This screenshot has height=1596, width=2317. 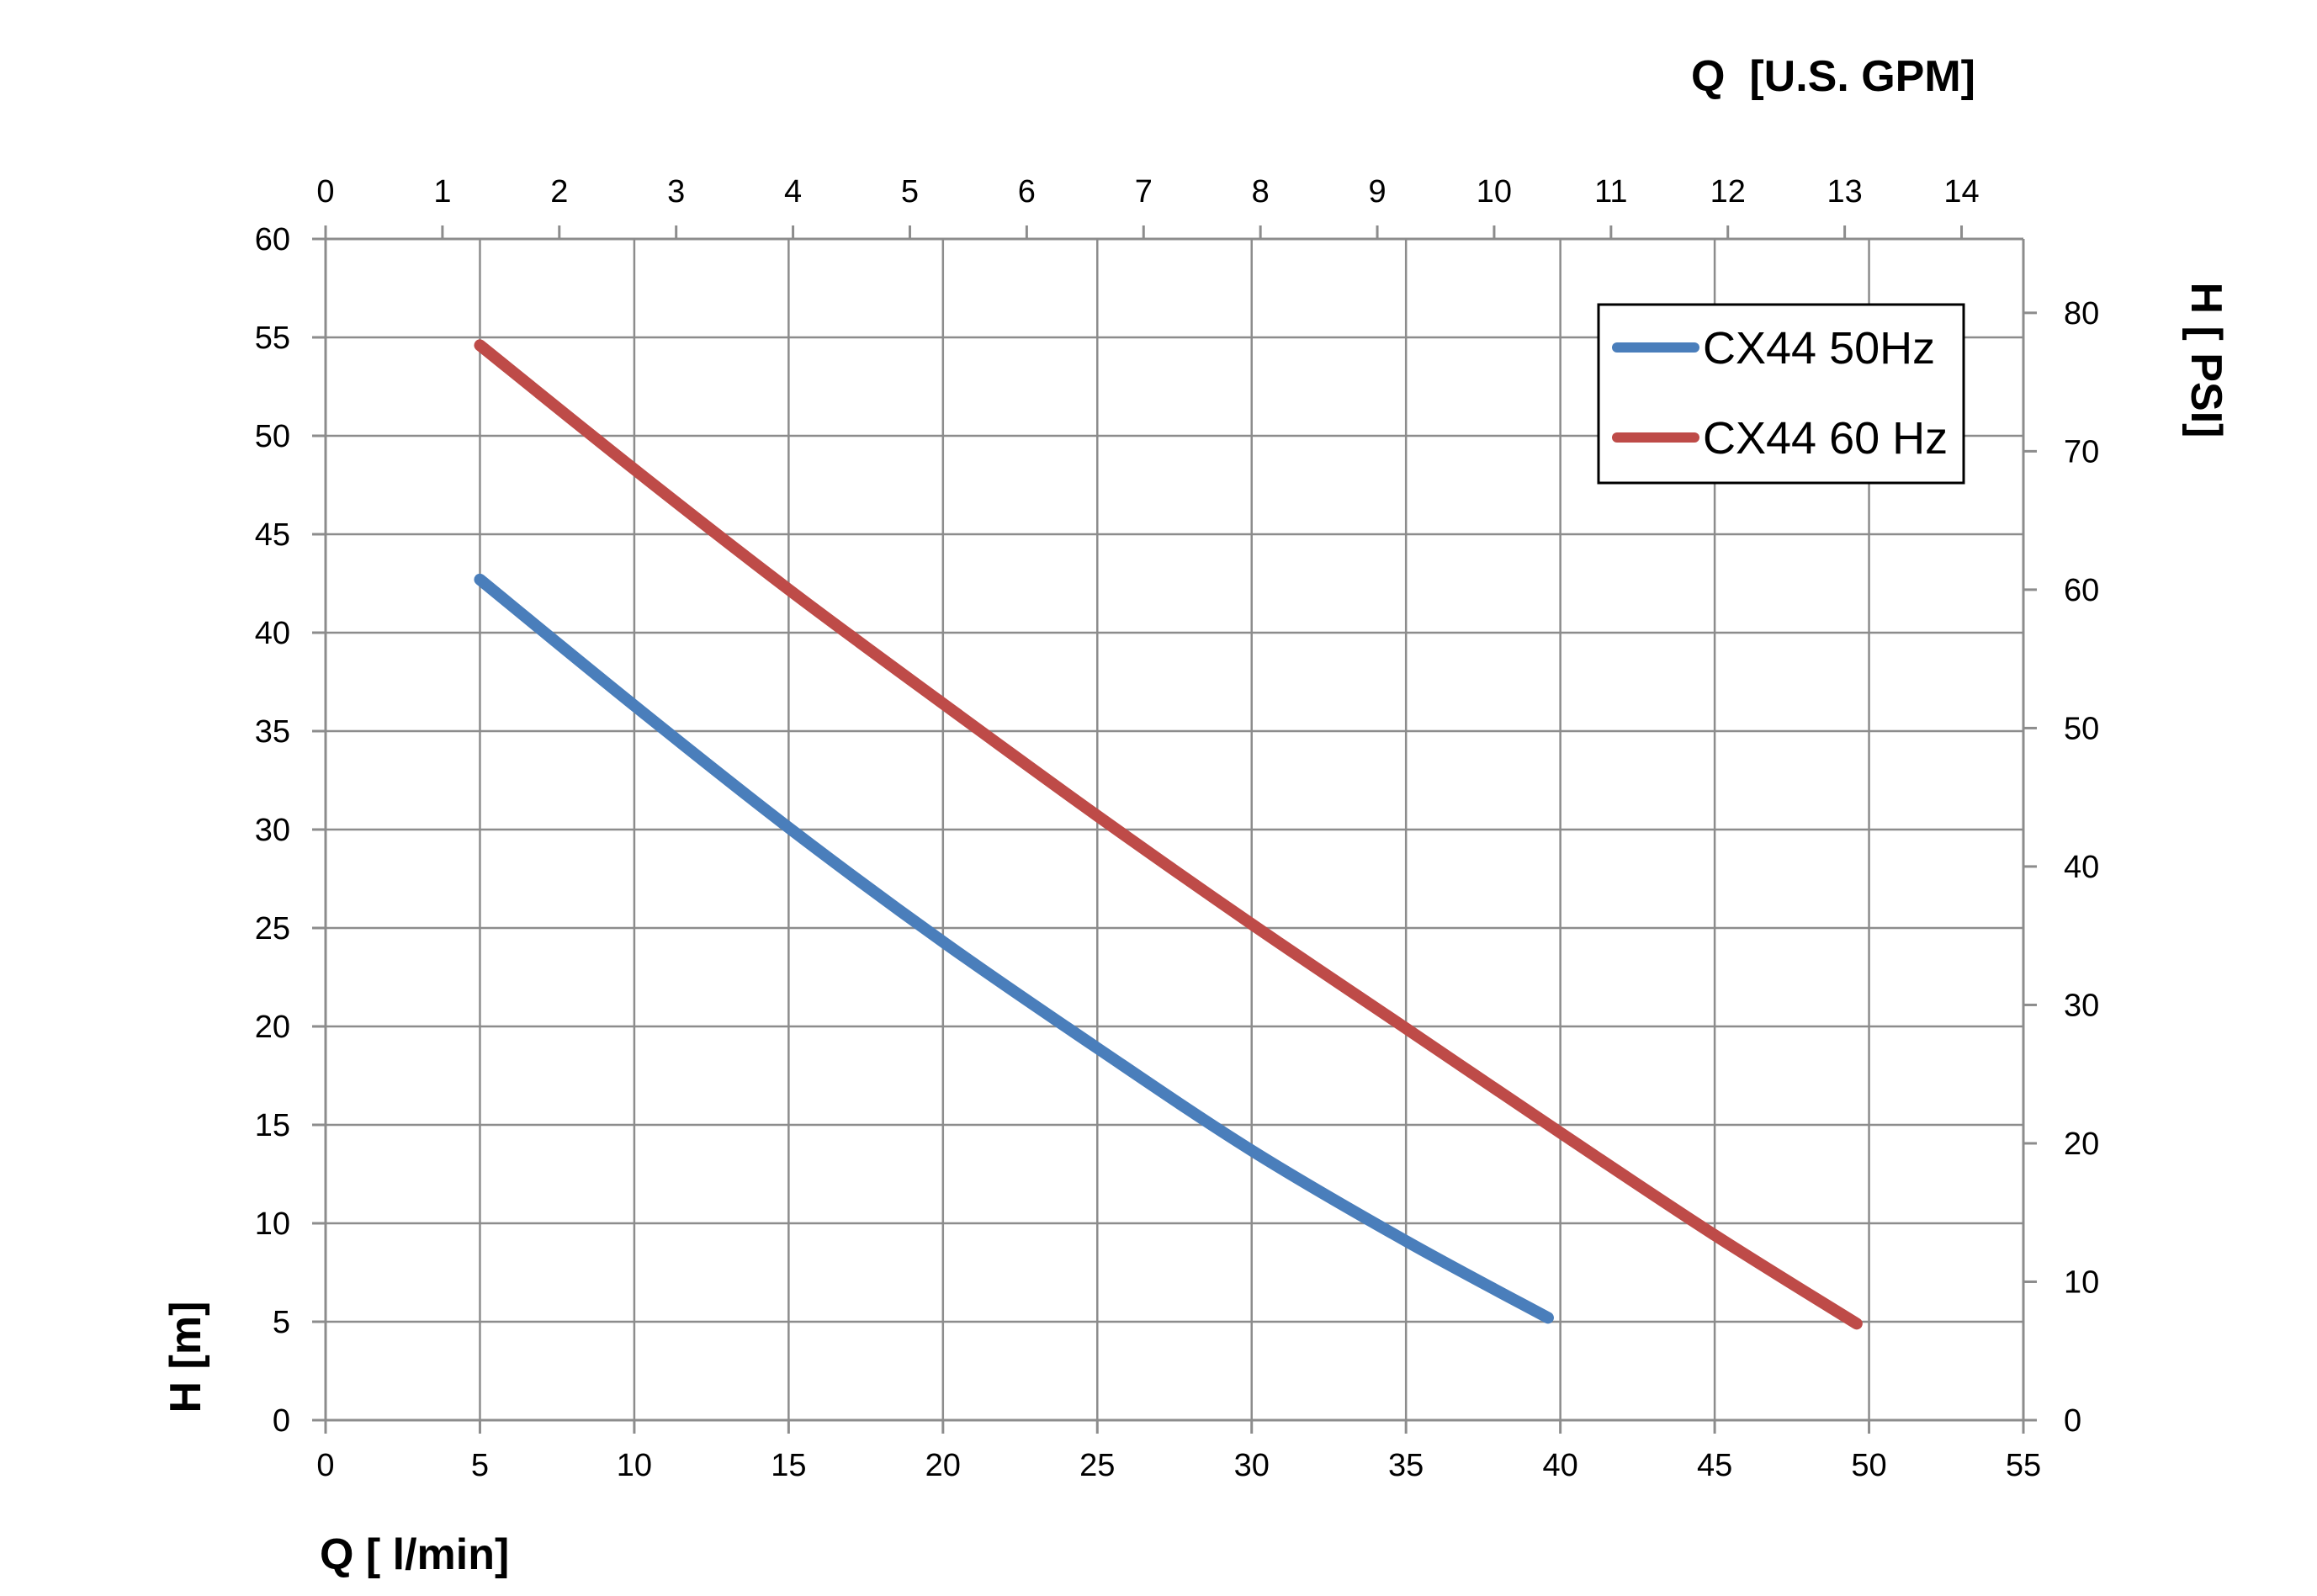 I want to click on x-bottom-tick-label: 40, so click(x=1560, y=1465).